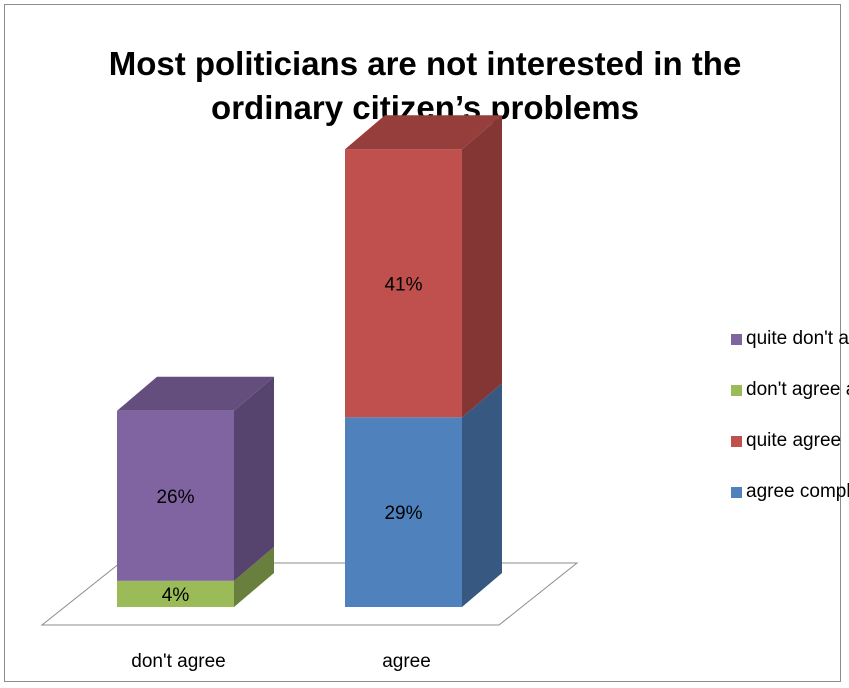  What do you see at coordinates (797, 338) in the screenshot?
I see `legend-label: quite don't agree` at bounding box center [797, 338].